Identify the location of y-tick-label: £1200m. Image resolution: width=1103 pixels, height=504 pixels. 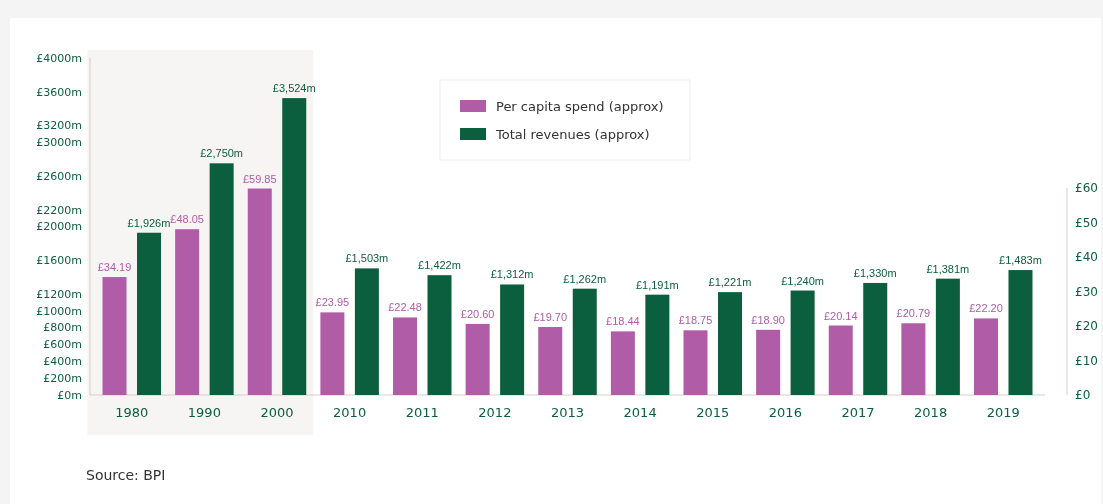
(59, 294).